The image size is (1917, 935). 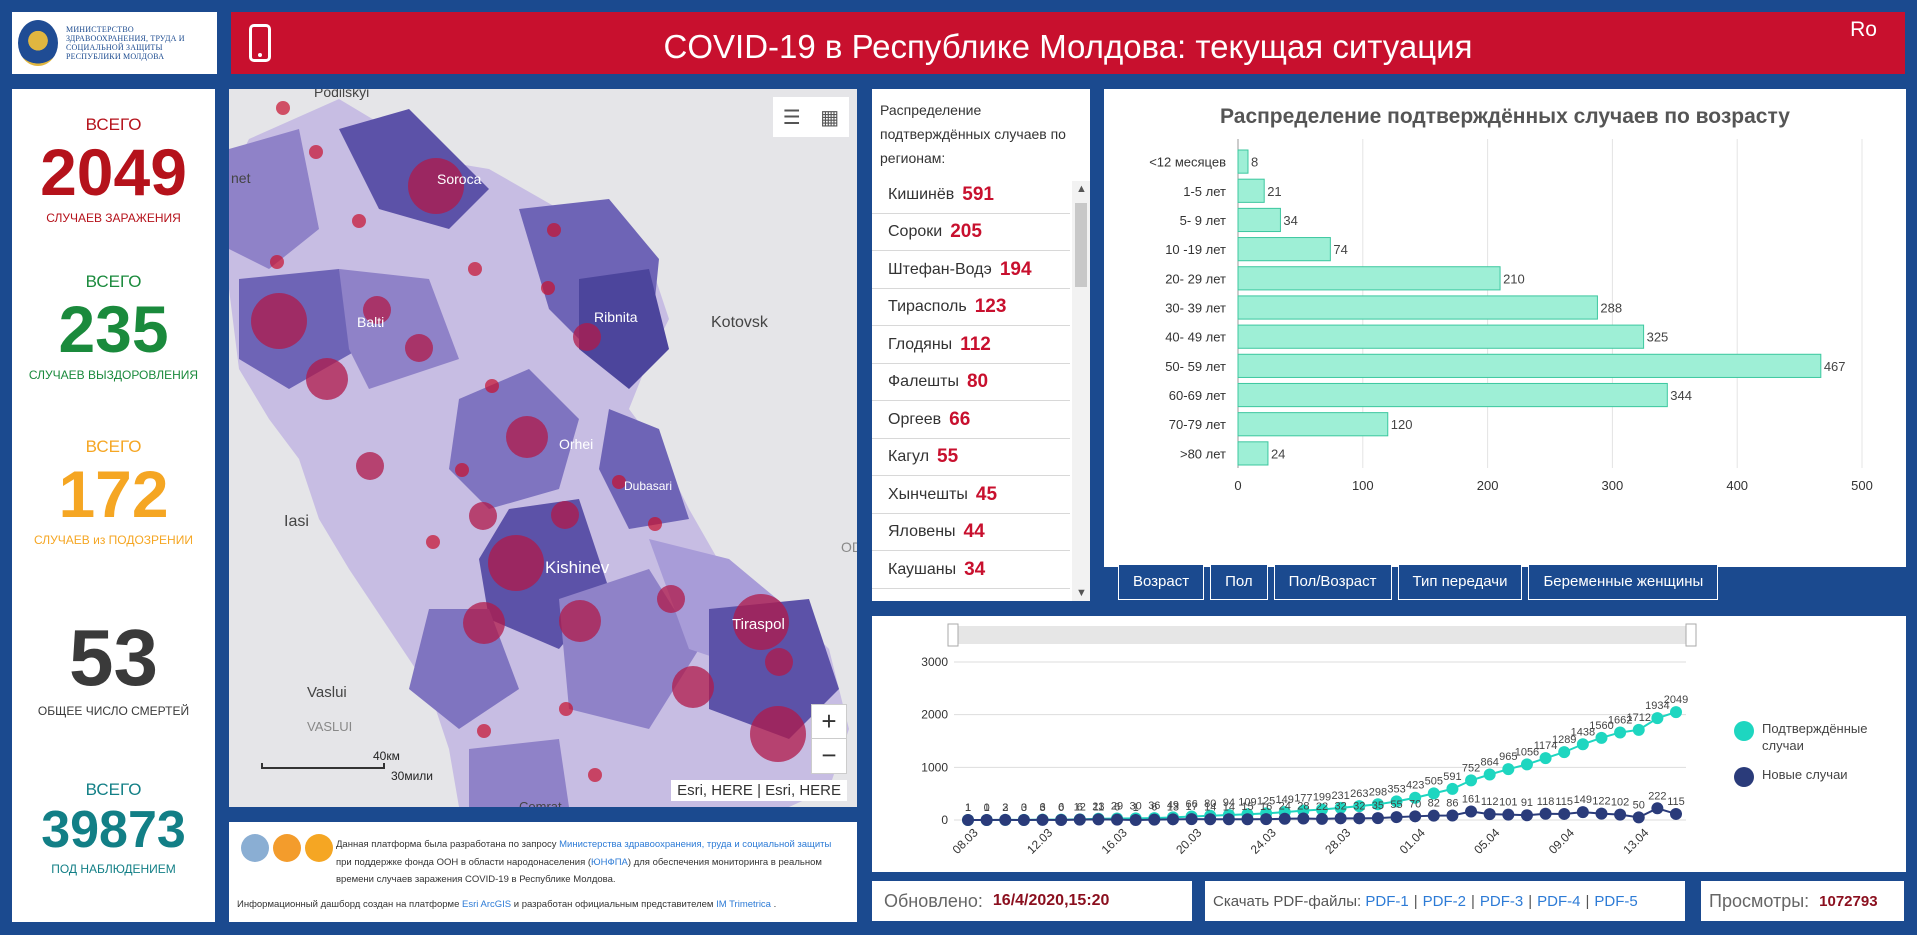 What do you see at coordinates (1081, 593) in the screenshot?
I see `scroll-down-icon: ▼` at bounding box center [1081, 593].